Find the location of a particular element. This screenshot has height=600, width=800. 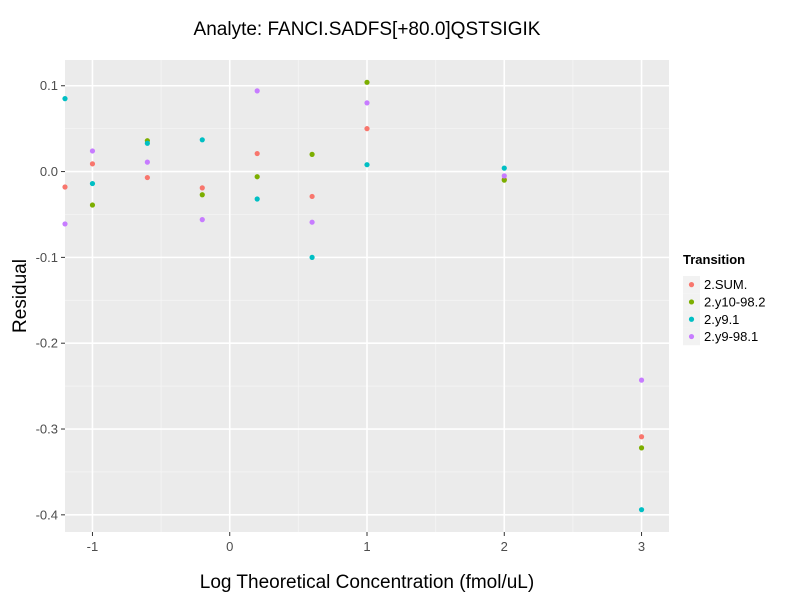

legend-label: 2.y9.1 is located at coordinates (721, 319).